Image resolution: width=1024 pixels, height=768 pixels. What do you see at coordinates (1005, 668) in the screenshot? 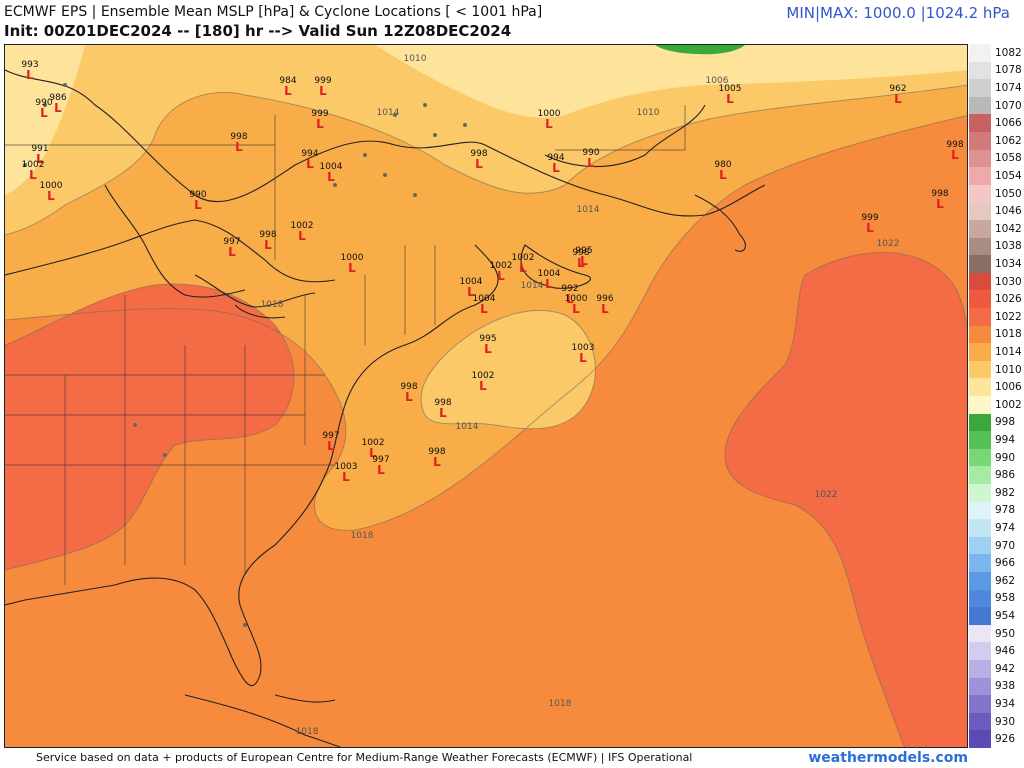
I see `legend-label: 942` at bounding box center [1005, 668].